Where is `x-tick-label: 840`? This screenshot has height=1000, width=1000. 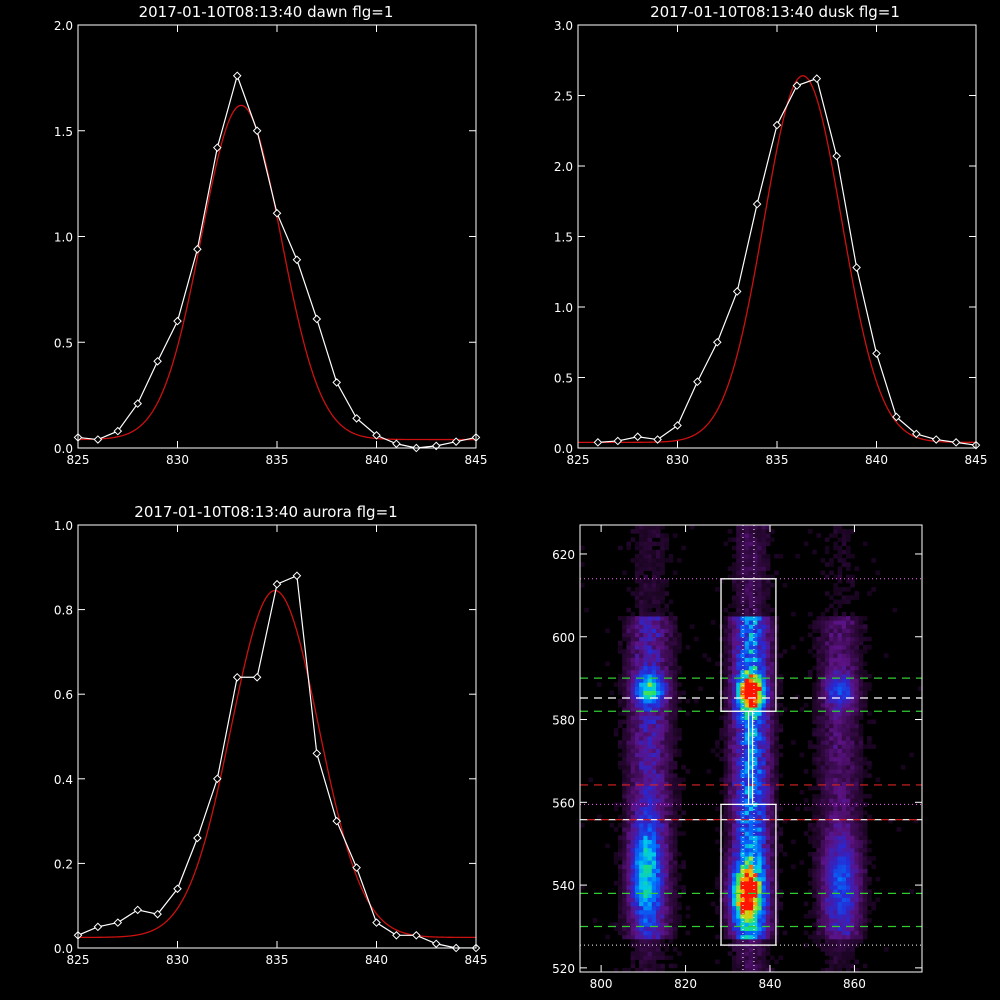
x-tick-label: 840 is located at coordinates (376, 960).